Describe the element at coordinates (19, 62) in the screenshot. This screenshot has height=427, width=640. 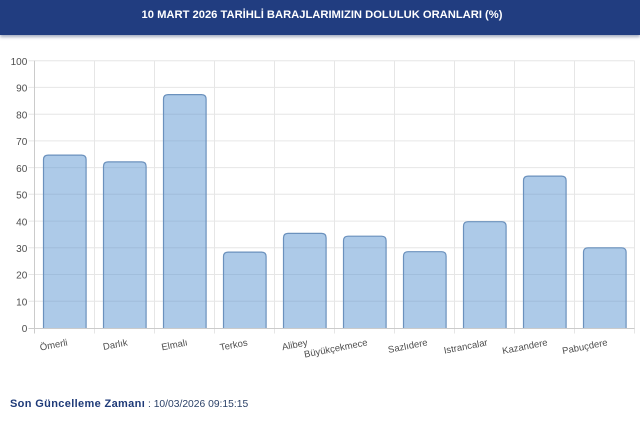
I see `svg-text: 100` at that location.